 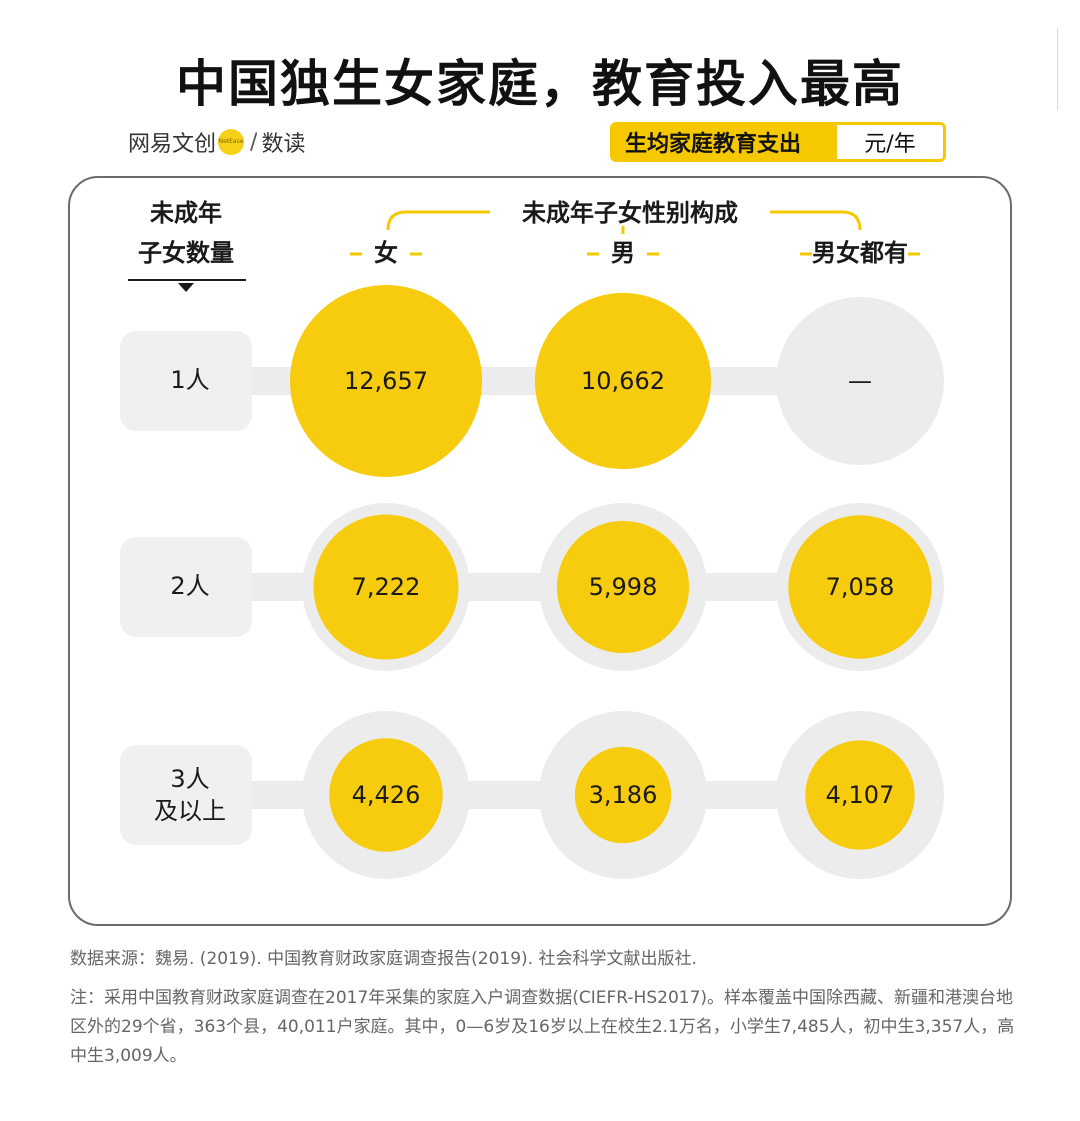 I want to click on bubble-value-label: 4,426, so click(x=386, y=795).